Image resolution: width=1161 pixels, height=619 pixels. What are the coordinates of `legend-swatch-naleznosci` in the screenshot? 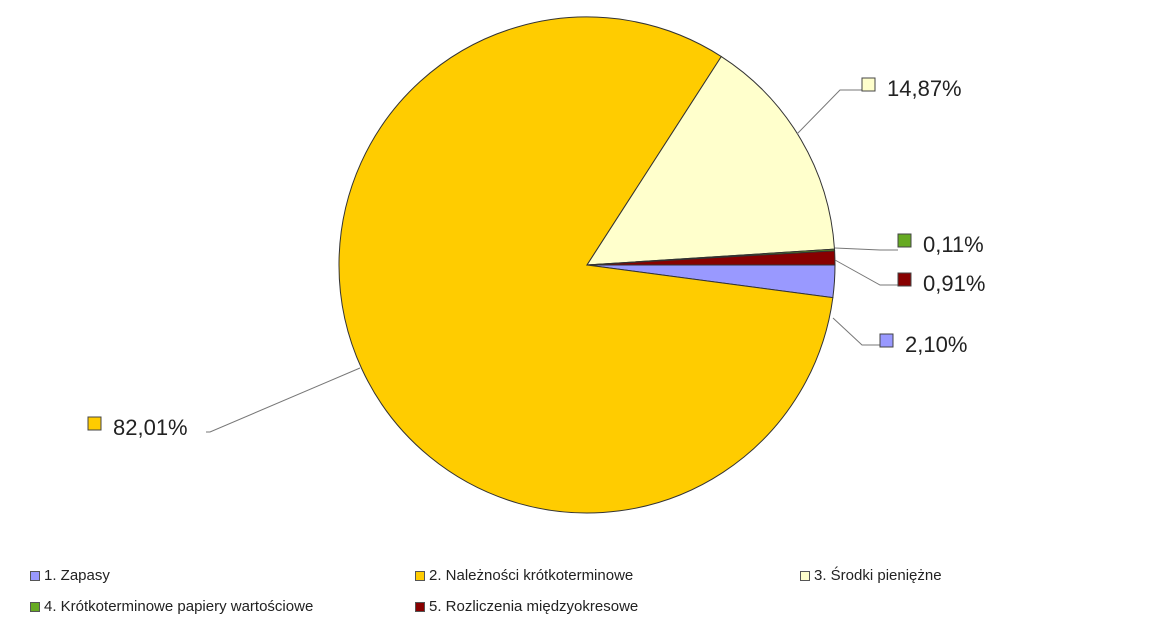 It's located at (420, 575).